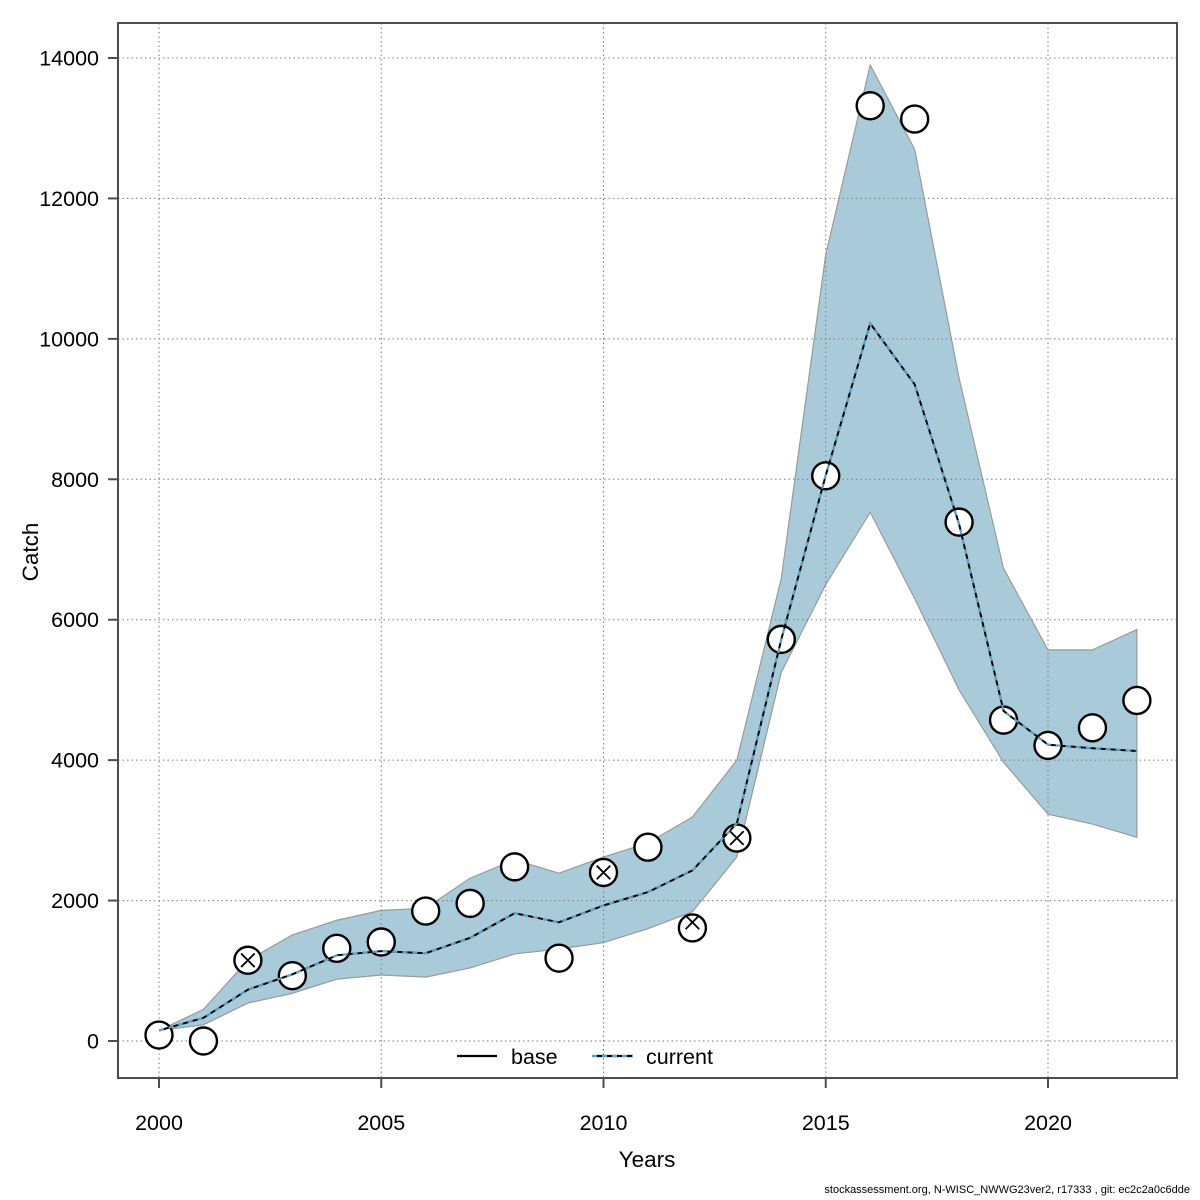 This screenshot has width=1200, height=1200. I want to click on y-tick-label: 12000, so click(69, 199).